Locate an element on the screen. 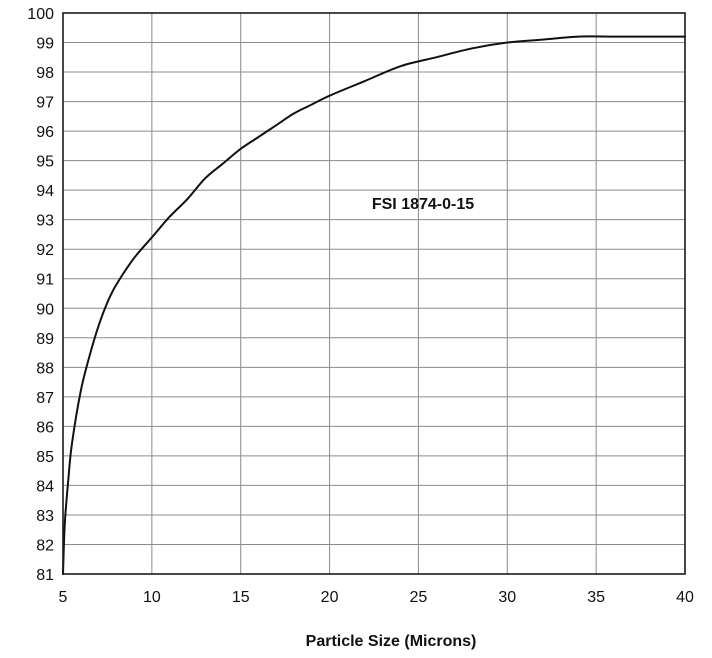 This screenshot has width=712, height=658. y-tick-label: 82 is located at coordinates (45, 545).